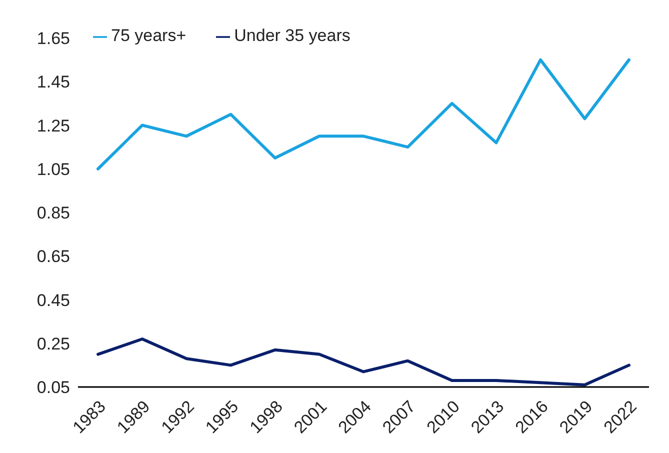  Describe the element at coordinates (53, 169) in the screenshot. I see `y-tick-label: 1.05` at that location.